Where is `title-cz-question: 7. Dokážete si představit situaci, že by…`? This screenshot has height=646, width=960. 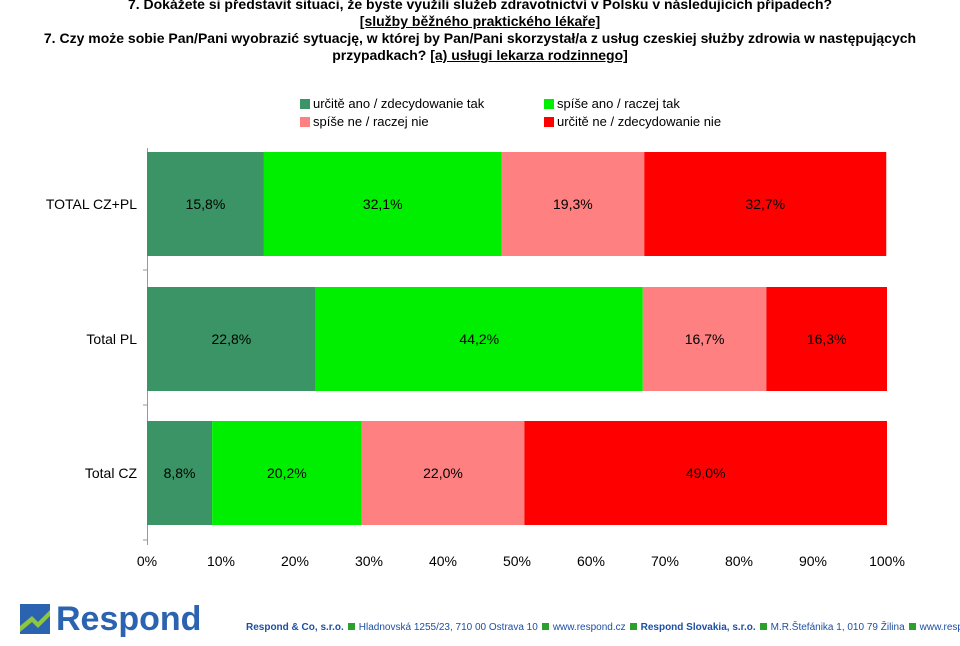
title-cz-question: 7. Dokážete si představit situaci, že by… is located at coordinates (480, 6).